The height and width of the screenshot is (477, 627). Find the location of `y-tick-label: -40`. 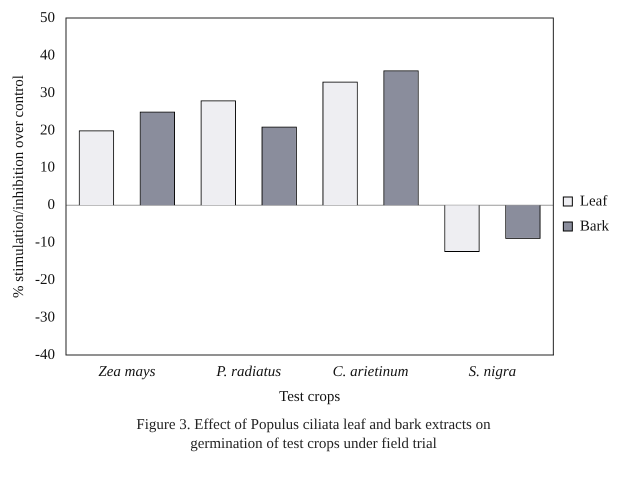

y-tick-label: -40 is located at coordinates (44, 354).